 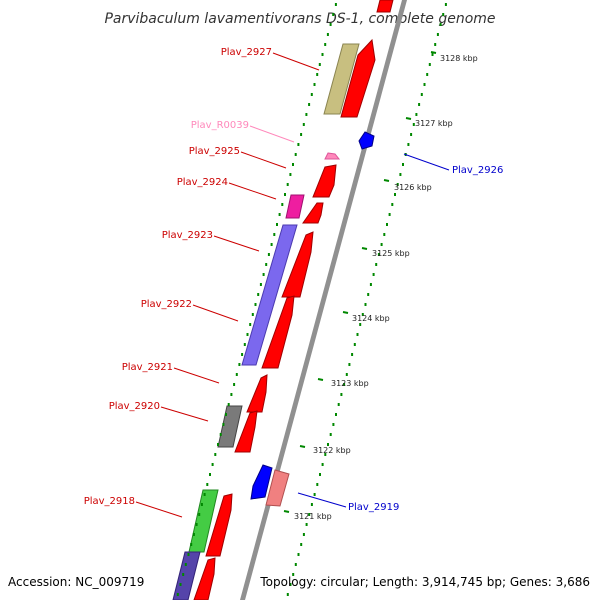 I want to click on tick-3122: 3122 kbp, so click(x=325, y=450).